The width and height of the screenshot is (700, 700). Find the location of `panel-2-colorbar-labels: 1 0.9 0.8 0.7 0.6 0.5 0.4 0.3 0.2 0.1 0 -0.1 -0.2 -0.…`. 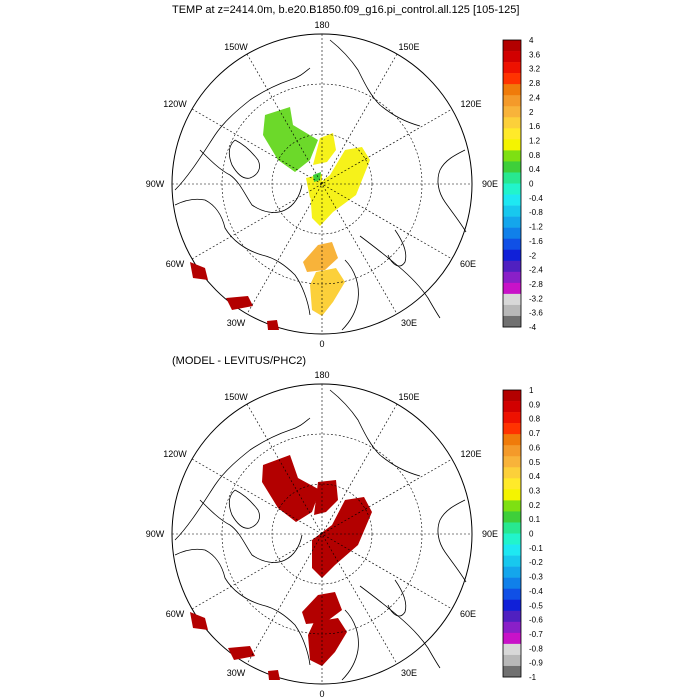

panel-2-colorbar-labels: 1 0.9 0.8 0.7 0.6 0.5 0.4 0.3 0.2 0.1 0 -0.1 -0.2 -0.… is located at coordinates (536, 534).